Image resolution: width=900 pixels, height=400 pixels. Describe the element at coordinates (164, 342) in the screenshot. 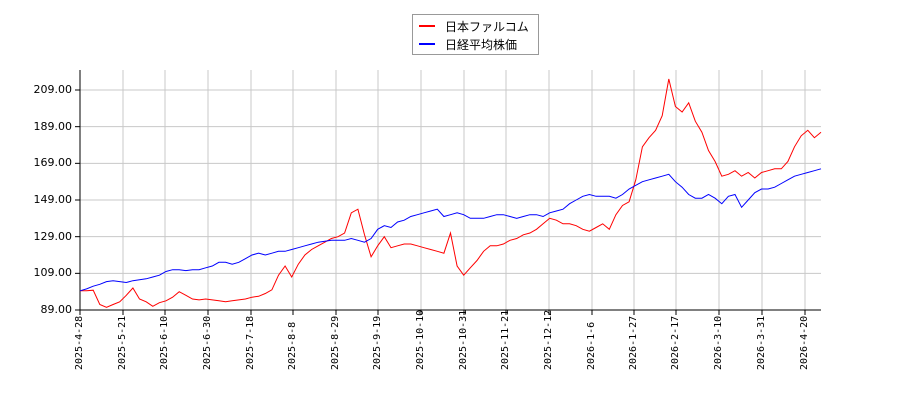

I see `x-tick-label: 2025-6-10` at that location.